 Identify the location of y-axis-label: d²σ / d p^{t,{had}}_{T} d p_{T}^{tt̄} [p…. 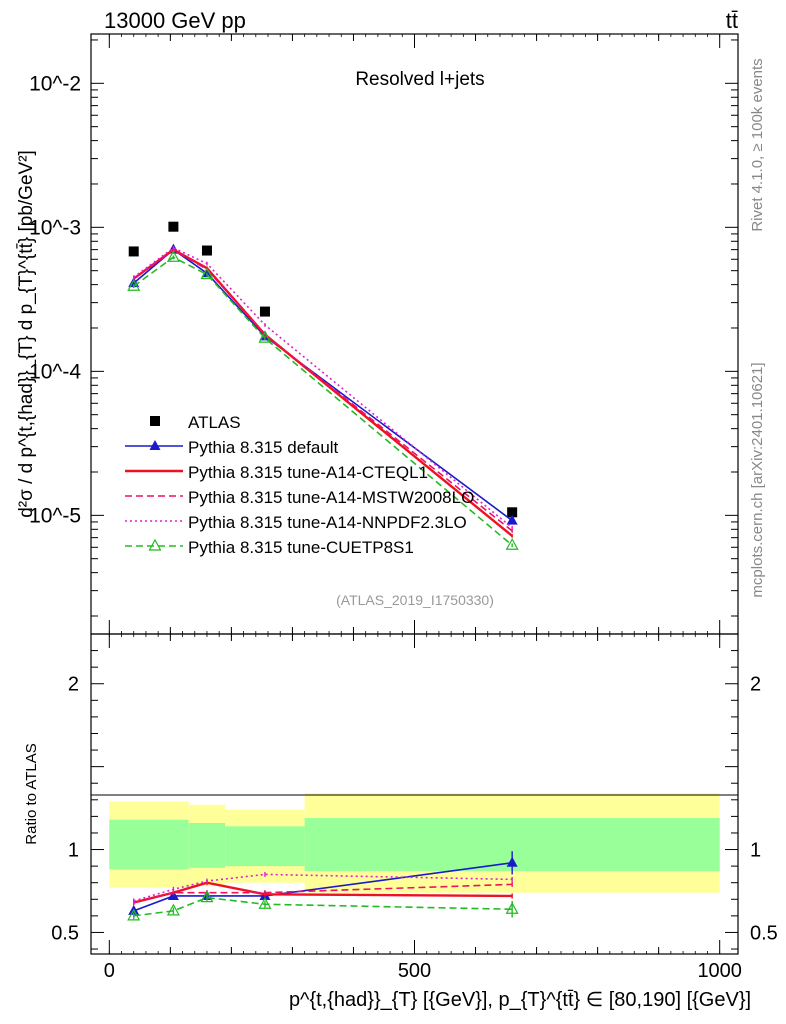
(26, 334).